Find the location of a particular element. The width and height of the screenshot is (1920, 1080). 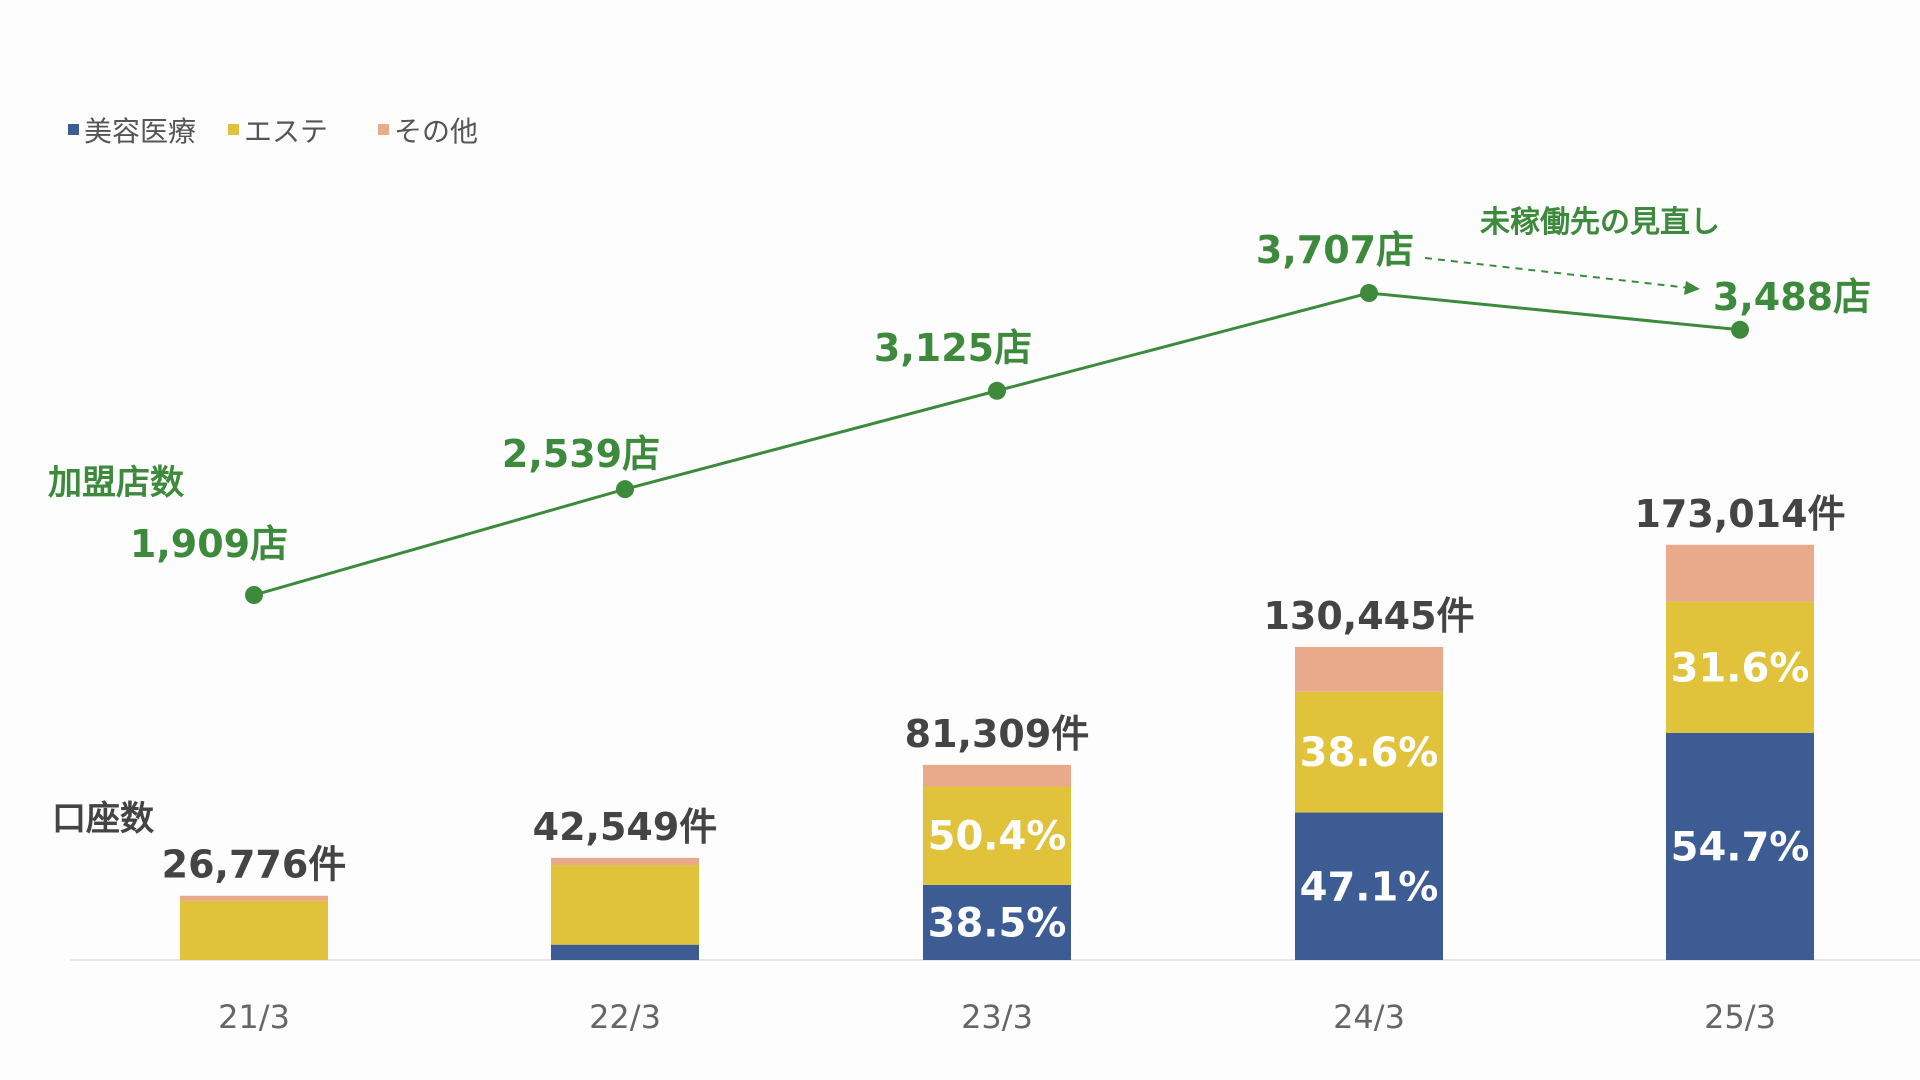

percent-label-2: 47.1% is located at coordinates (1369, 887).